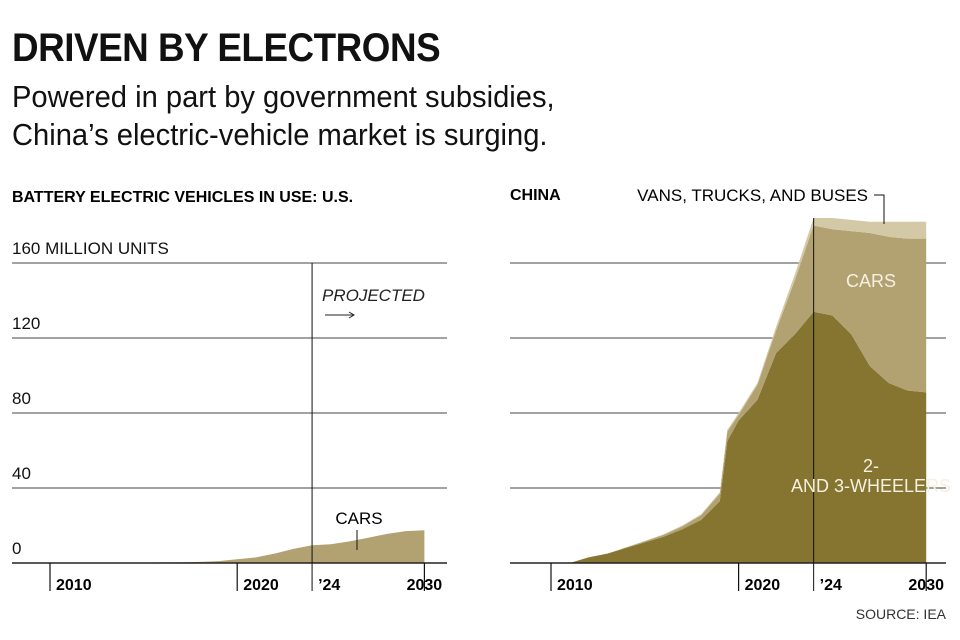 The height and width of the screenshot is (640, 960). I want to click on projected-label: PROJECTED, so click(373, 295).